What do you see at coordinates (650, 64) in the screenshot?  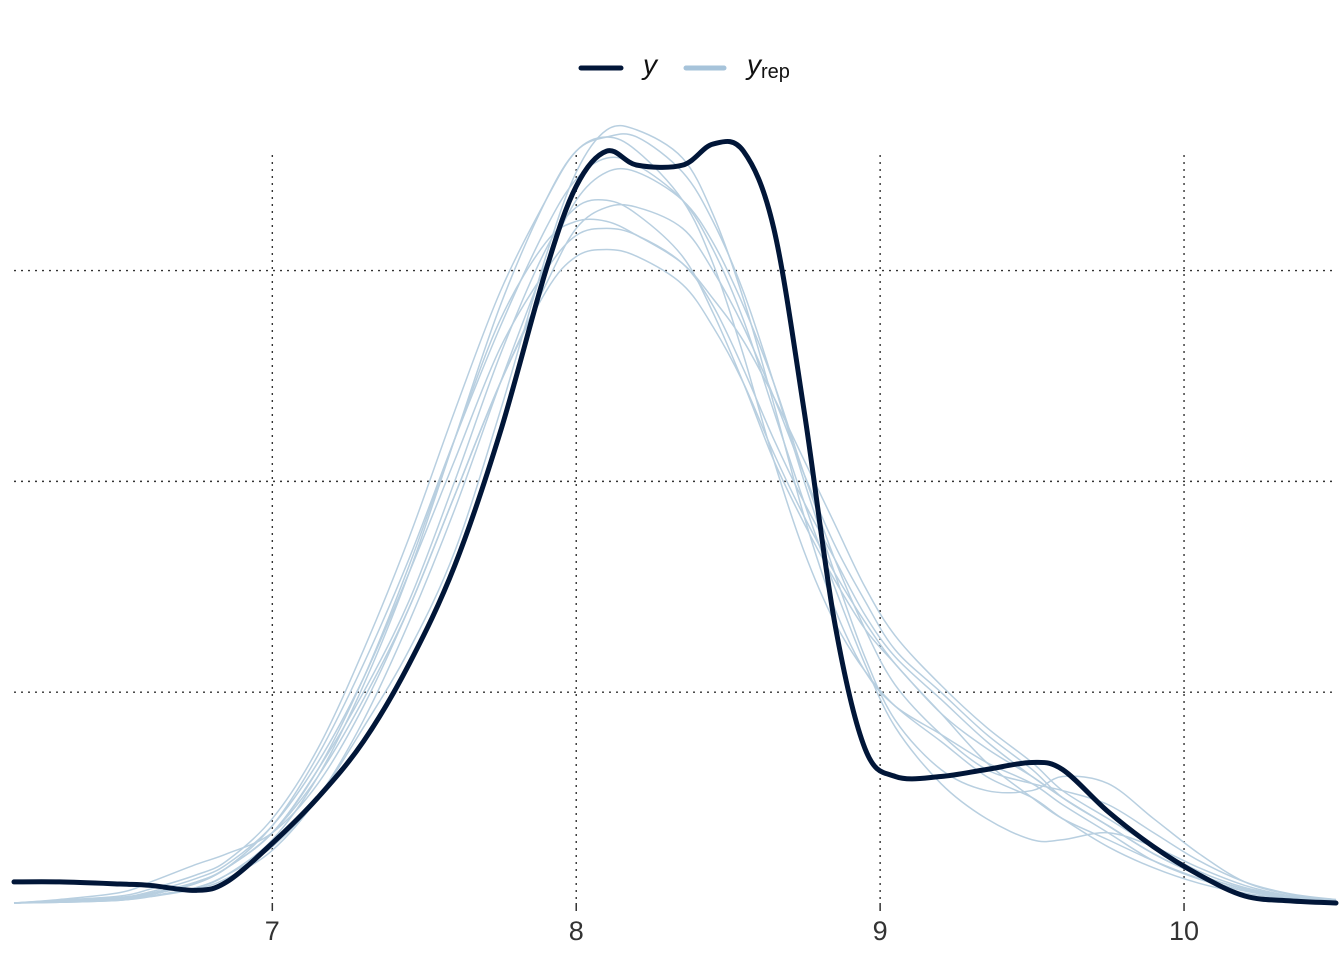 I see `legend-label-y: y` at bounding box center [650, 64].